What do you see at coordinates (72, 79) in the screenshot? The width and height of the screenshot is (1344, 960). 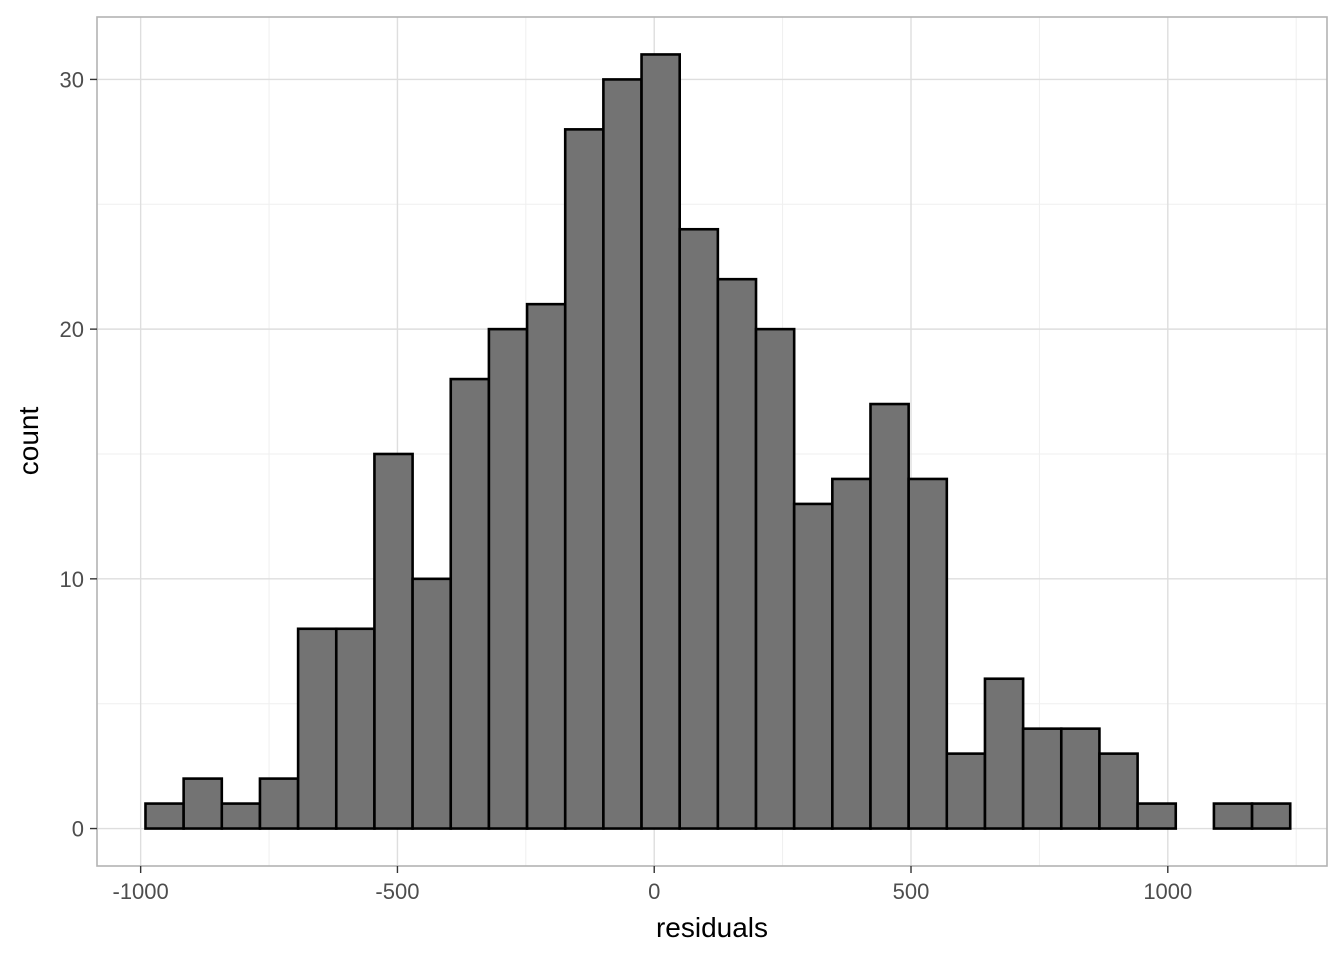 I see `y-tick-label: 30` at bounding box center [72, 79].